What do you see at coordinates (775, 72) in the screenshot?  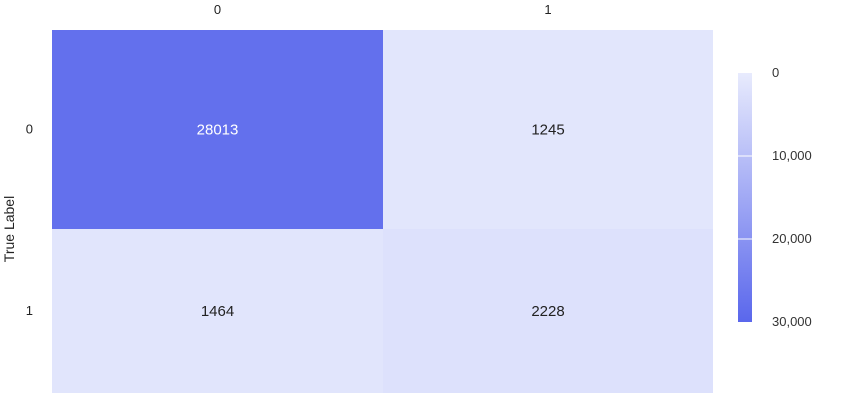 I see `colorbar-tick-label-0: 0` at bounding box center [775, 72].